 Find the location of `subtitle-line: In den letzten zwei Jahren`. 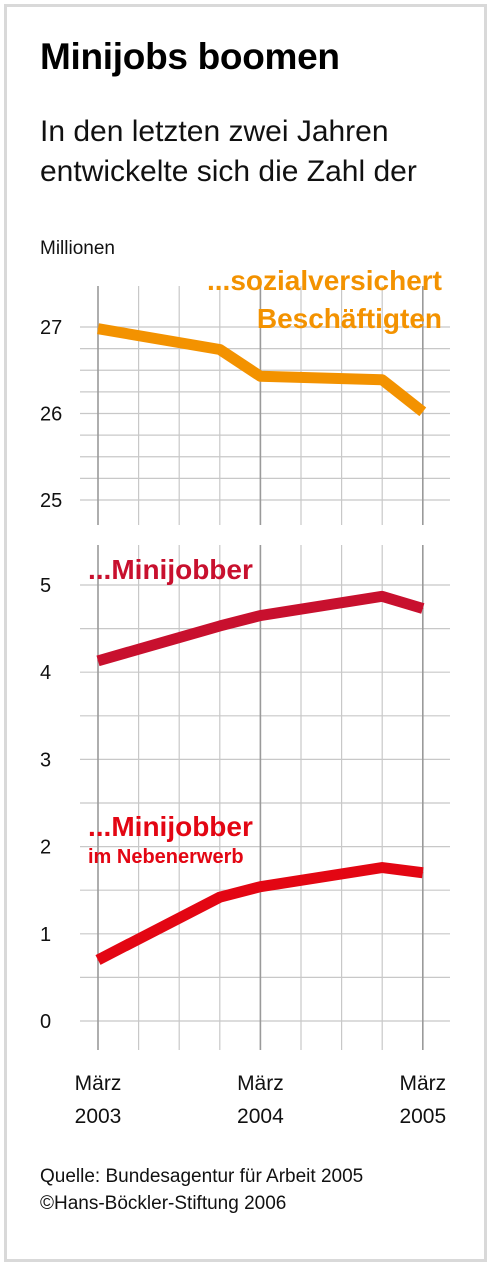

subtitle-line: In den letzten zwei Jahren is located at coordinates (214, 131).